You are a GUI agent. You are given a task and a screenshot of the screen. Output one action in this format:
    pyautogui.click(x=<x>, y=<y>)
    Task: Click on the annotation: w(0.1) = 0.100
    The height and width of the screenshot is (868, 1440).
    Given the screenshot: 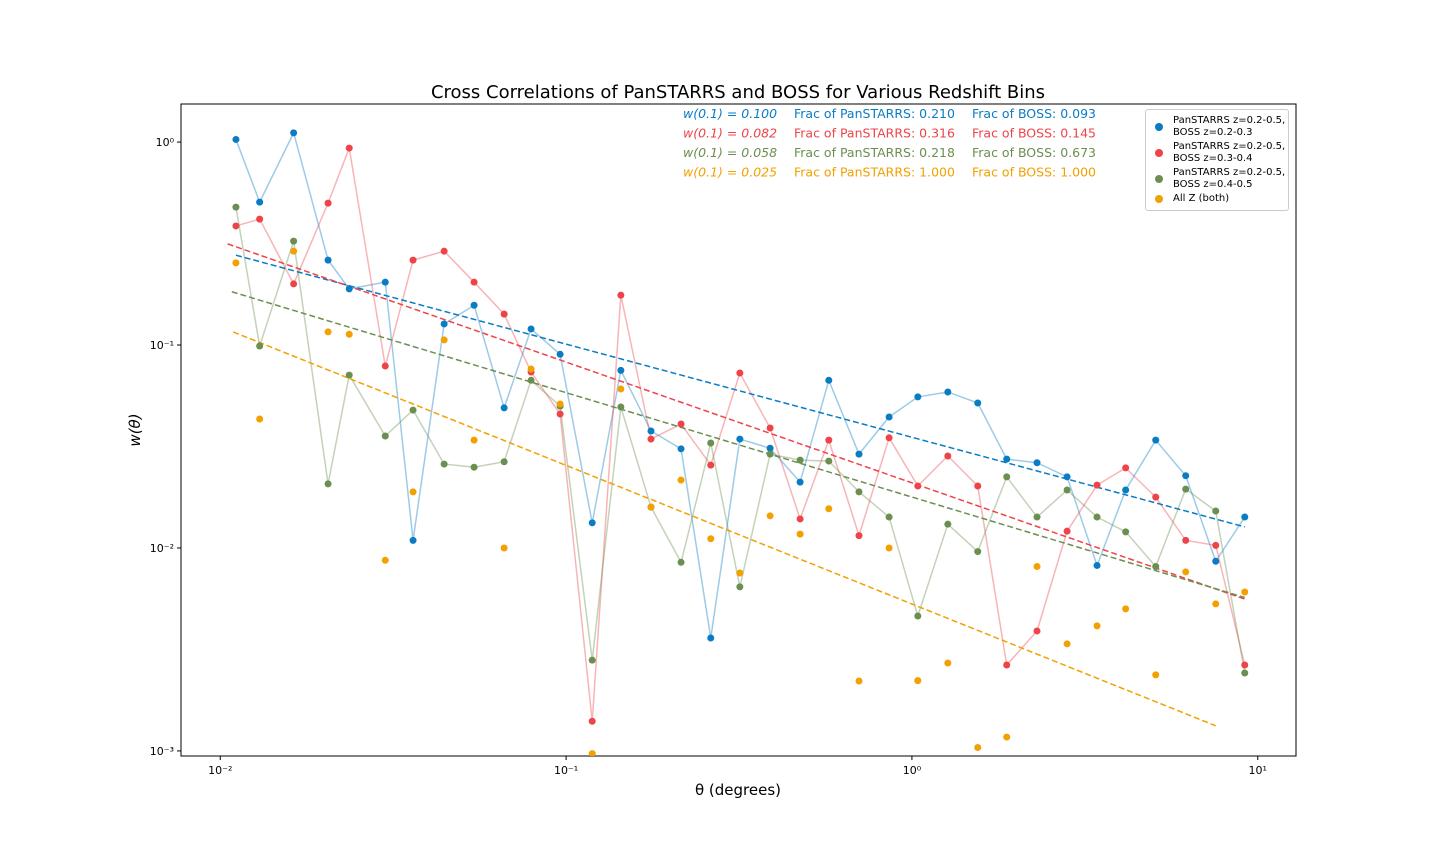 What is the action you would take?
    pyautogui.click(x=730, y=113)
    